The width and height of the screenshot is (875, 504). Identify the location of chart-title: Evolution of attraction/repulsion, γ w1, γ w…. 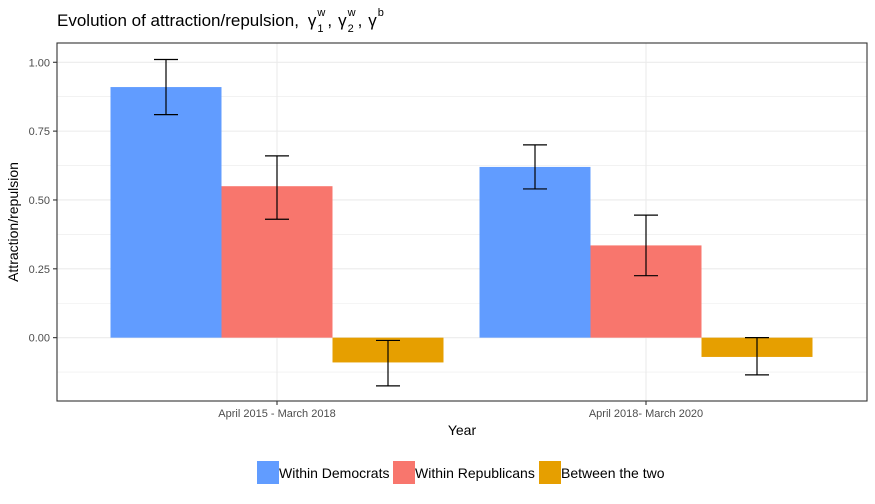
(220, 21).